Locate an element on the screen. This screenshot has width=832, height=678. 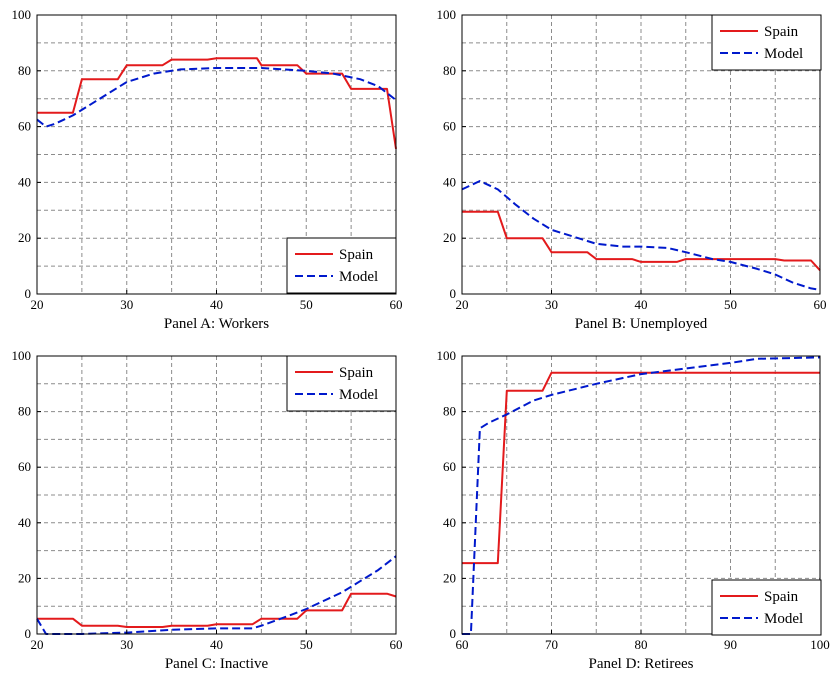
panel-title: Panel B: Unemployed is located at coordinates (641, 324).